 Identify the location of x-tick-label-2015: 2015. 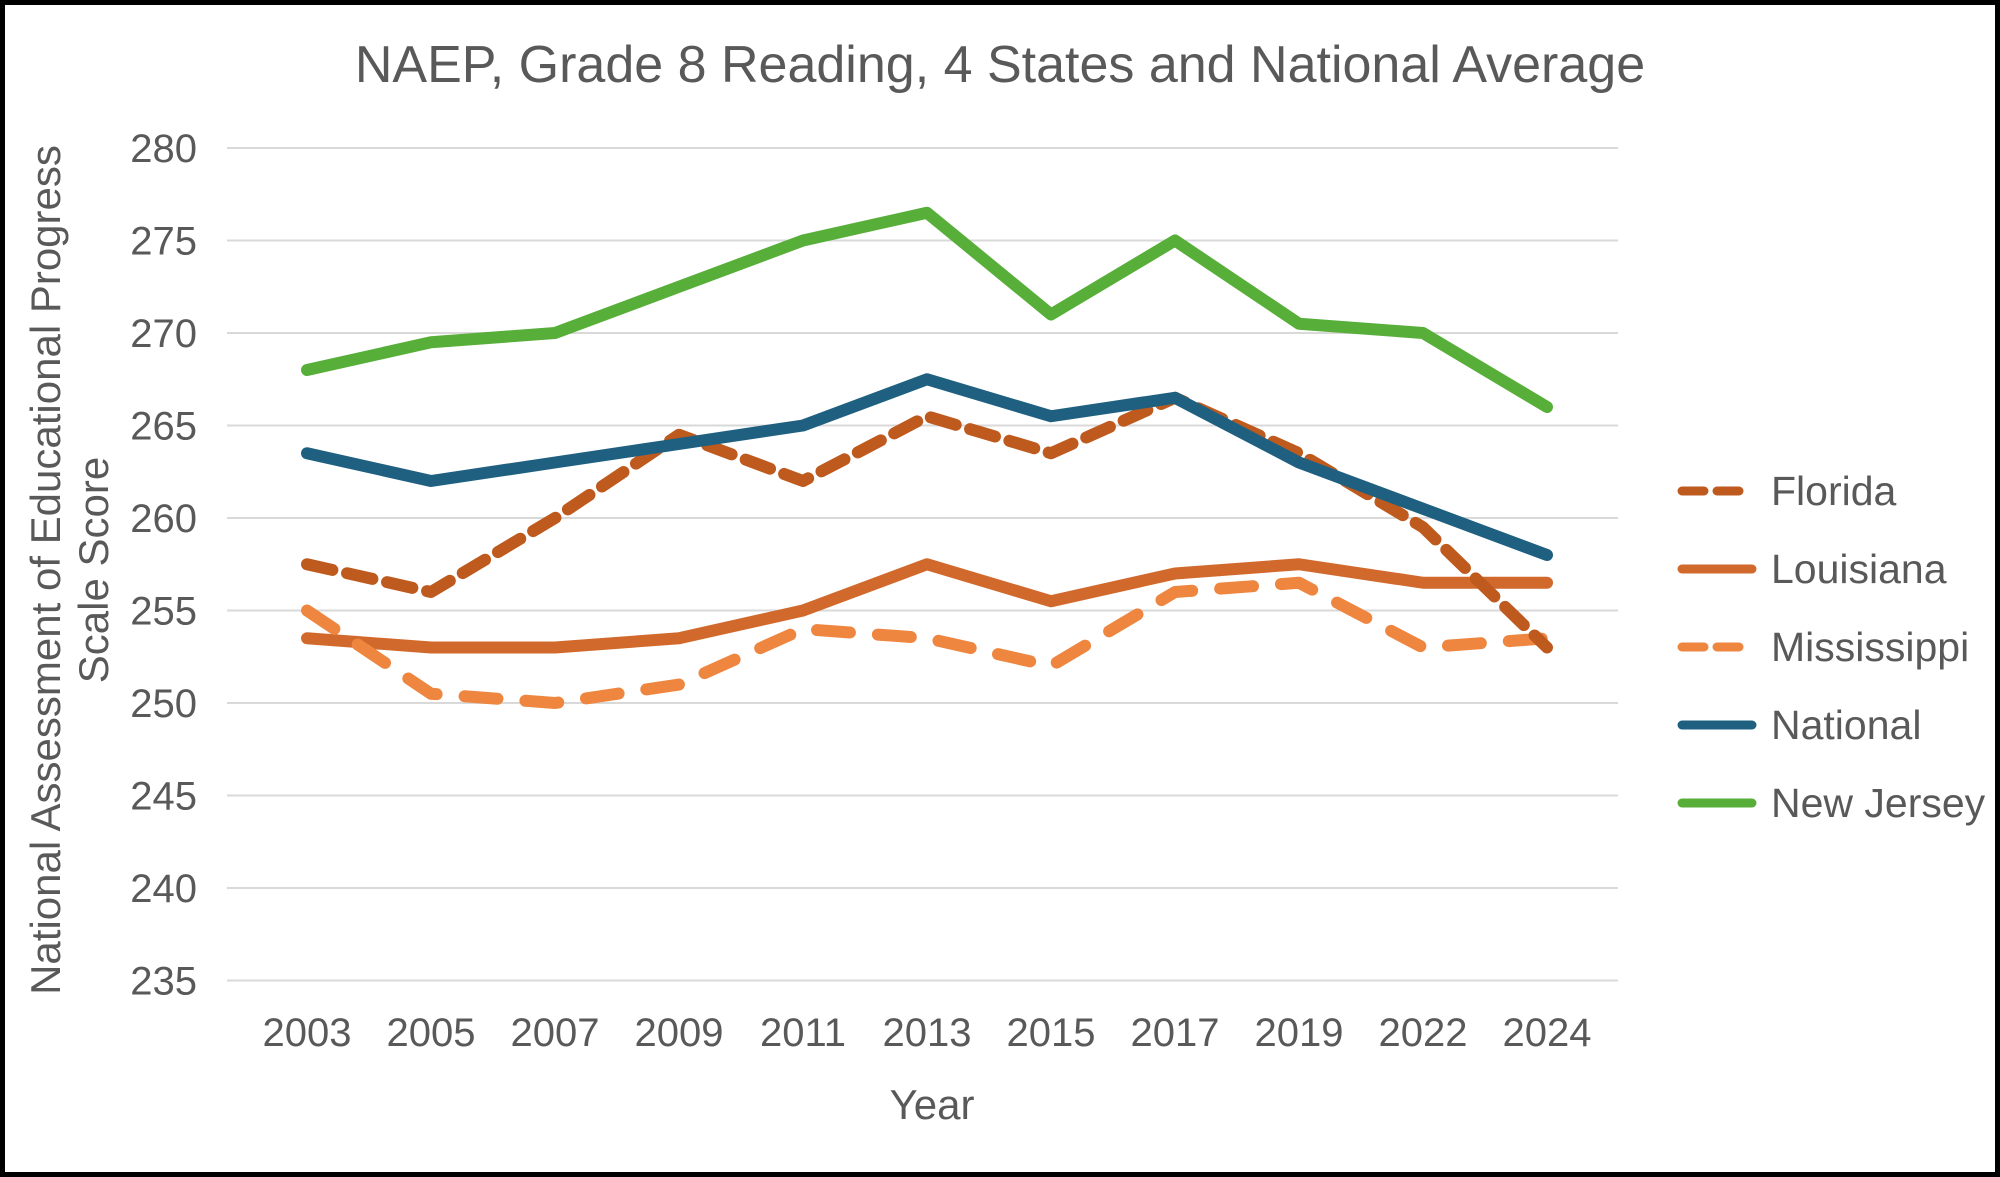
(1051, 1033).